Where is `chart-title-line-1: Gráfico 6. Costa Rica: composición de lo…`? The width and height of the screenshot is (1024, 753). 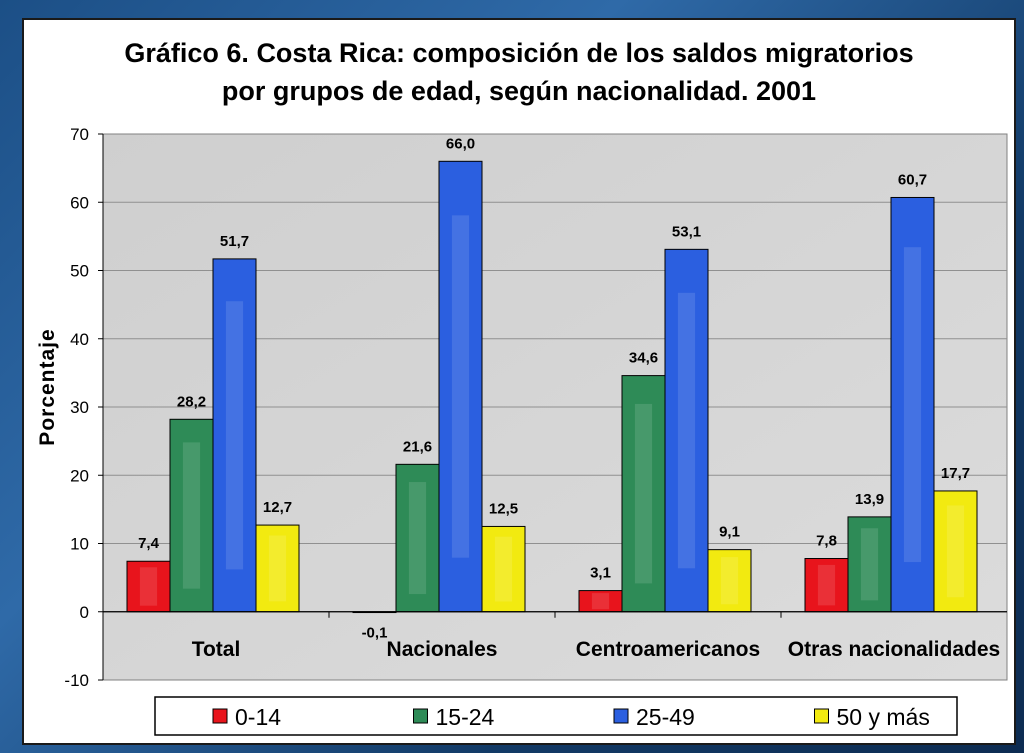 chart-title-line-1: Gráfico 6. Costa Rica: composición de lo… is located at coordinates (519, 53).